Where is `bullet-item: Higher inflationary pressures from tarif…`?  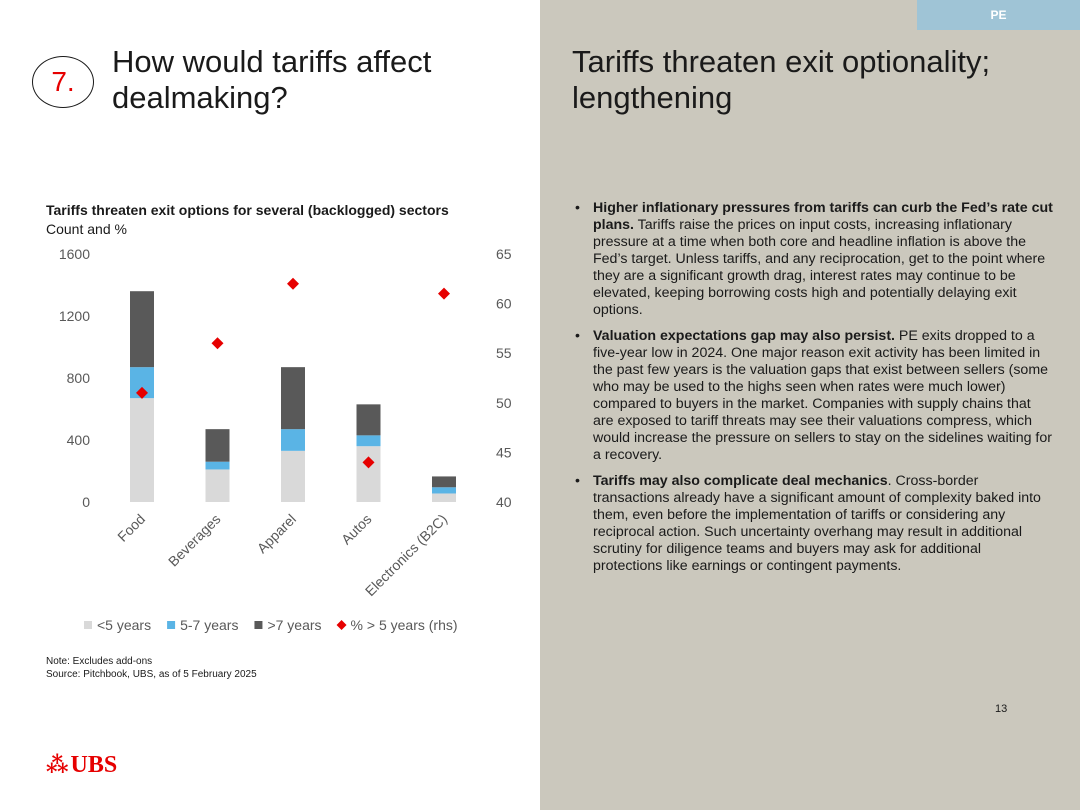 bullet-item: Higher inflationary pressures from tarif… is located at coordinates (813, 259).